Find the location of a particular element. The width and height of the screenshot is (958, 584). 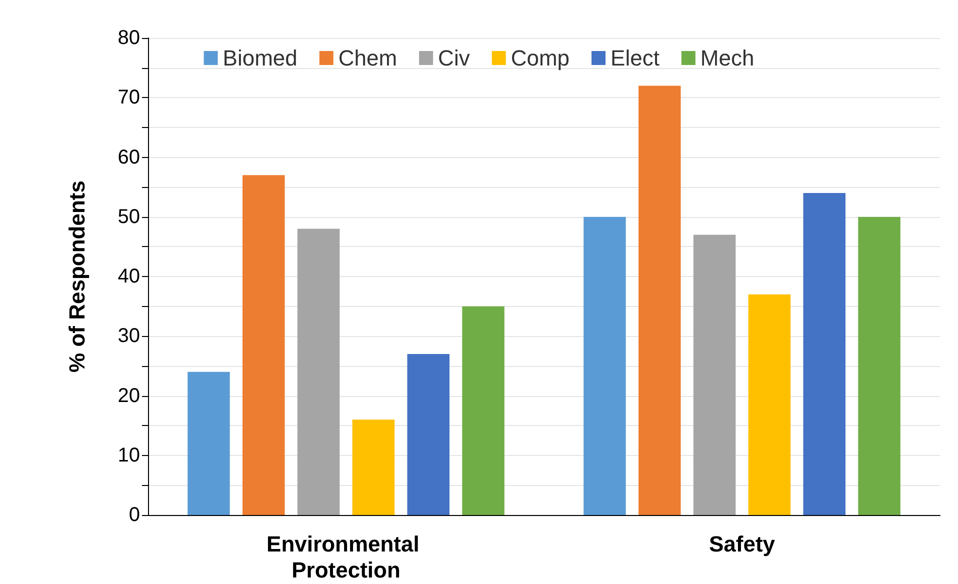

legend-label: Civ is located at coordinates (454, 58).